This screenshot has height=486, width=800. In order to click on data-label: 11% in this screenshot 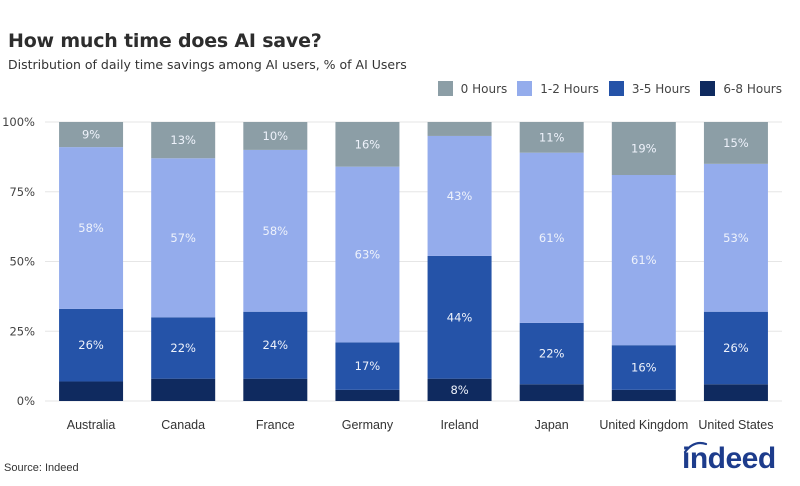, I will do `click(552, 137)`.